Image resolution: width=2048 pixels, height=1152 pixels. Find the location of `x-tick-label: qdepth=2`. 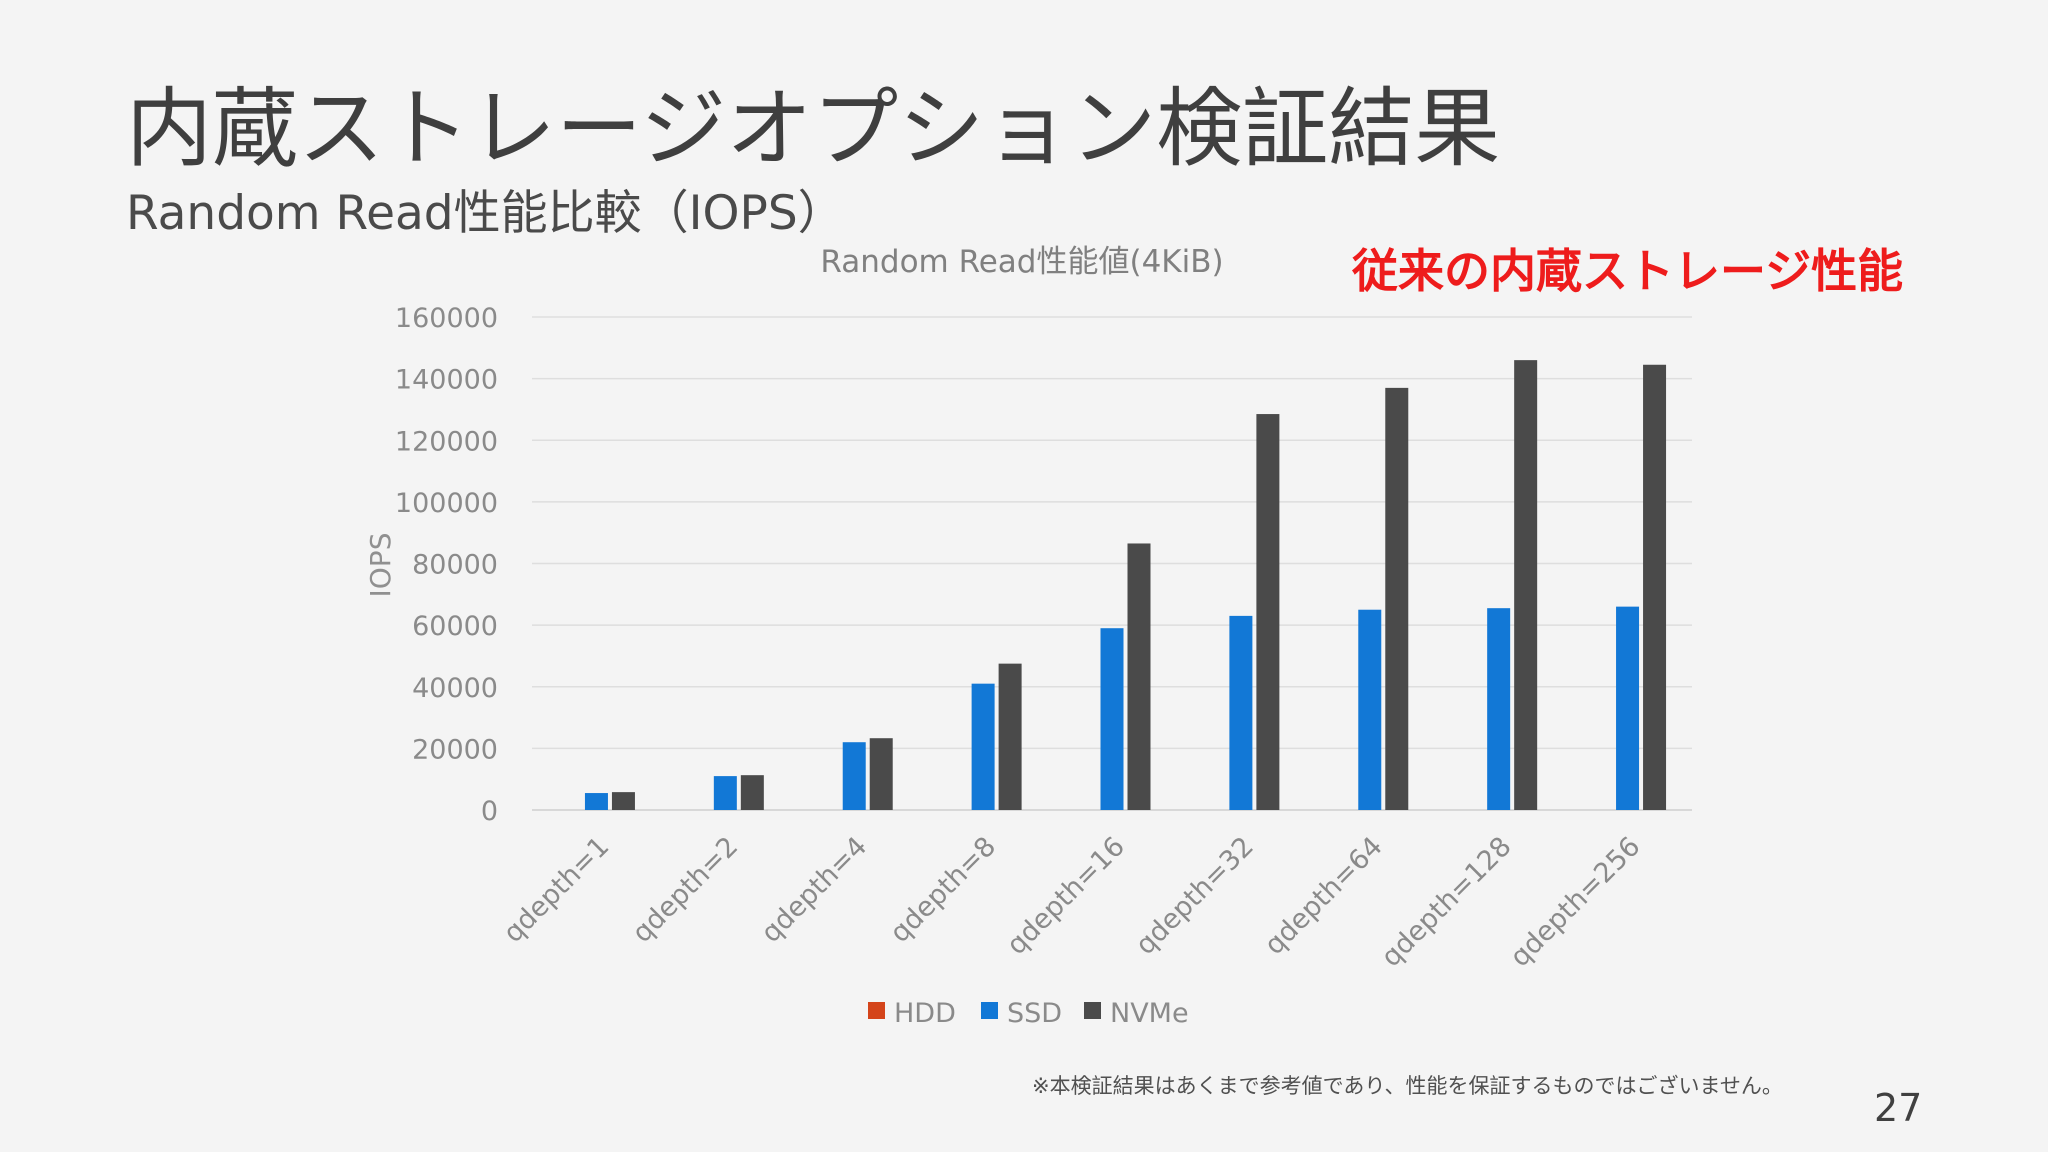

x-tick-label: qdepth=2 is located at coordinates (686, 890).